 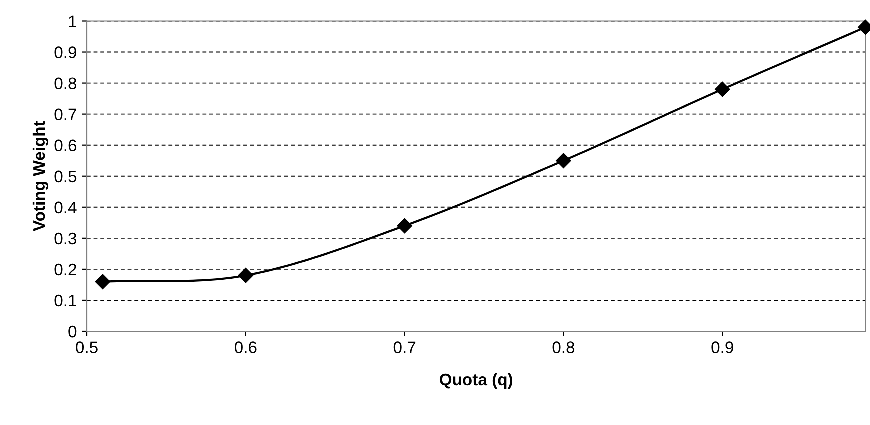 What do you see at coordinates (87, 348) in the screenshot?
I see `x-tick-label: 0.5` at bounding box center [87, 348].